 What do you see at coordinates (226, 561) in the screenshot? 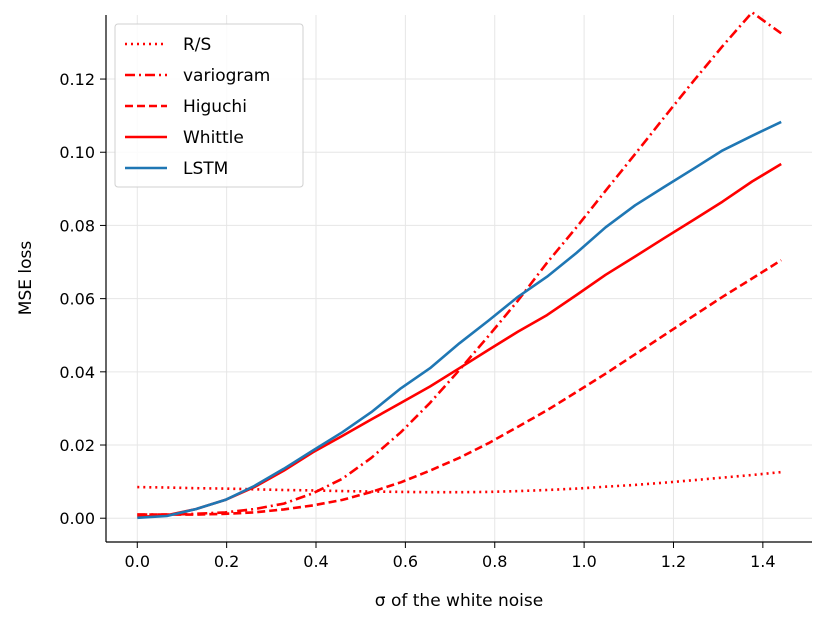
I see `x-tick-label: 0.2` at bounding box center [226, 561].